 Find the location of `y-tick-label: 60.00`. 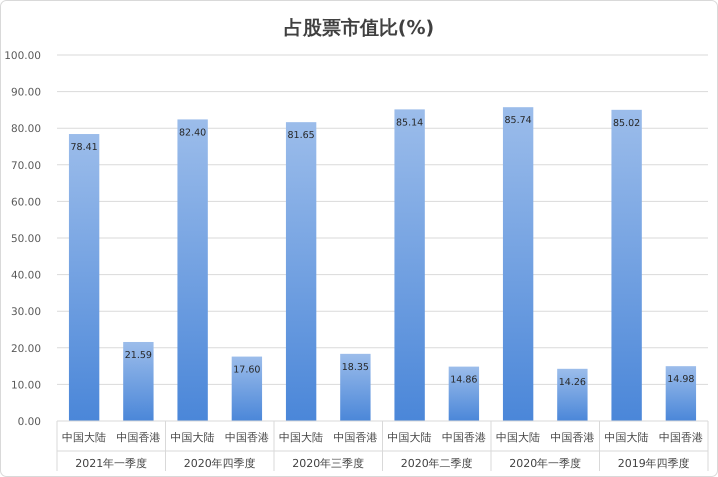

y-tick-label: 60.00 is located at coordinates (25, 202).